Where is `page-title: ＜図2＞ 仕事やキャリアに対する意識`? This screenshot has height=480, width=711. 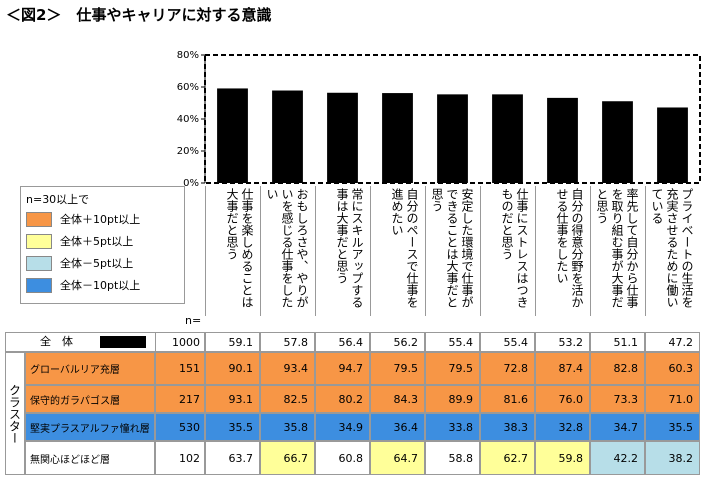
page-title: ＜図2＞ 仕事やキャリアに対する意識 is located at coordinates (139, 15).